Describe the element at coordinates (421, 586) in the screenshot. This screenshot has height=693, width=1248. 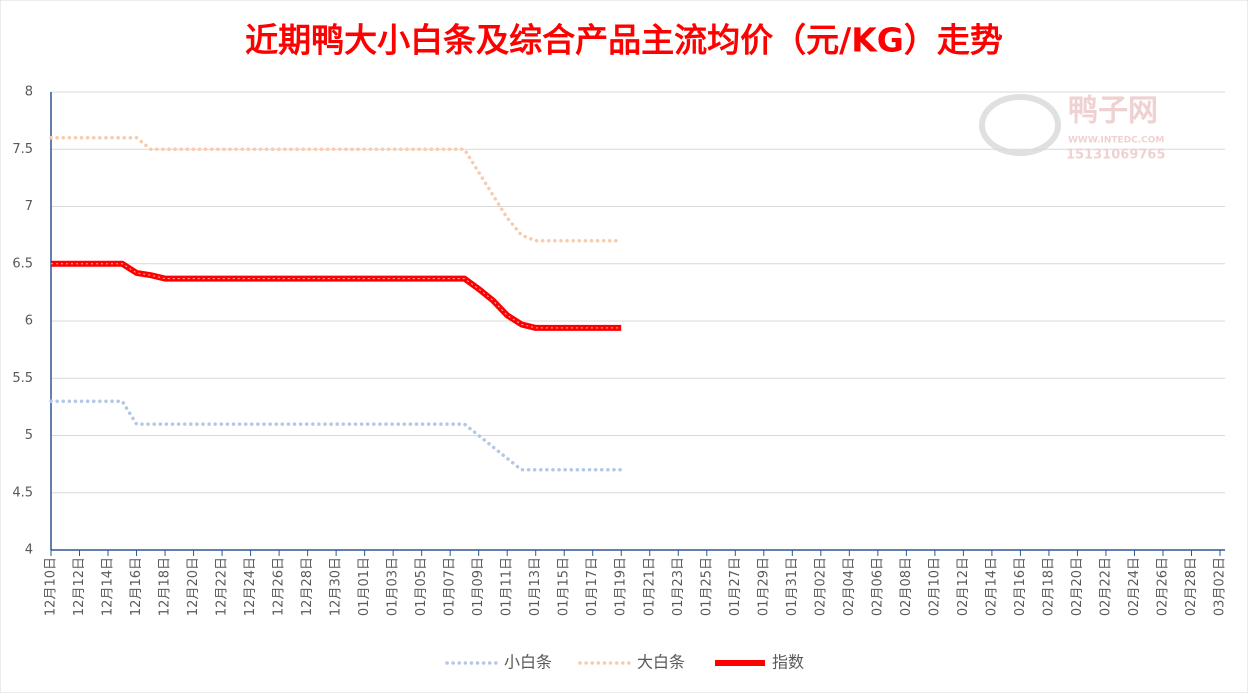
I see `x-tick-label: 01月05日` at that location.